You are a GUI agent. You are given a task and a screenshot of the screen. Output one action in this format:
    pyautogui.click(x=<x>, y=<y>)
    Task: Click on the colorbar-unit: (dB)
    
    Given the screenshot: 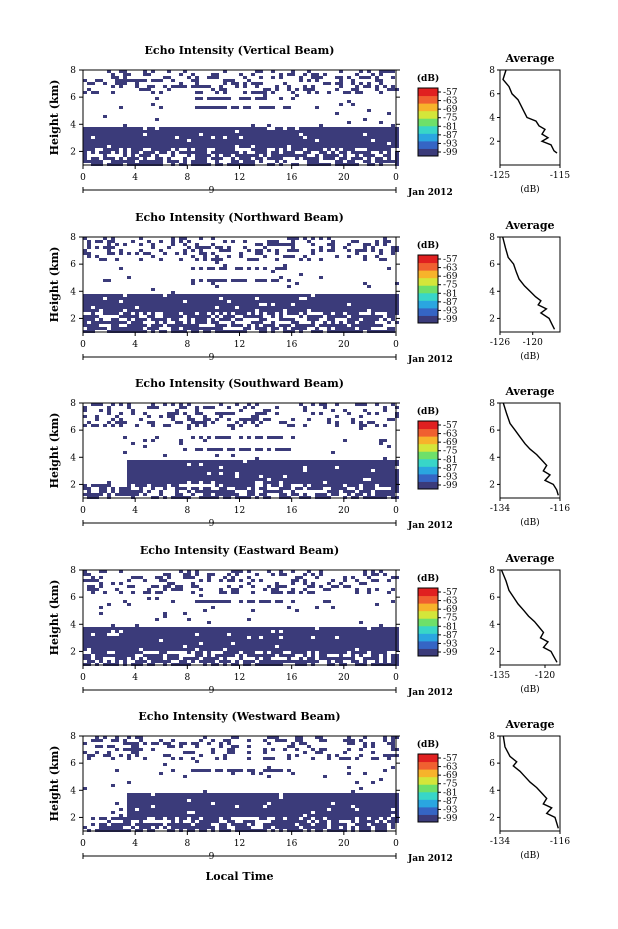 What is the action you would take?
    pyautogui.click(x=428, y=78)
    